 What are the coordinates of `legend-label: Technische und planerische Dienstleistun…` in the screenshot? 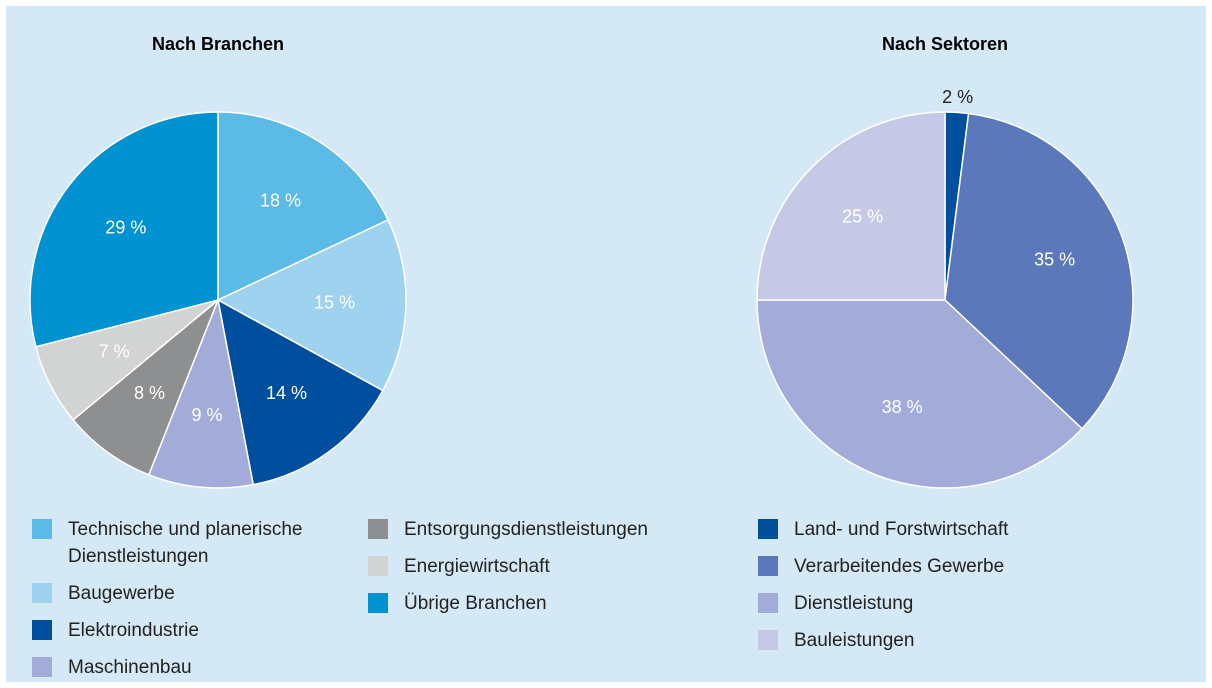 It's located at (185, 543).